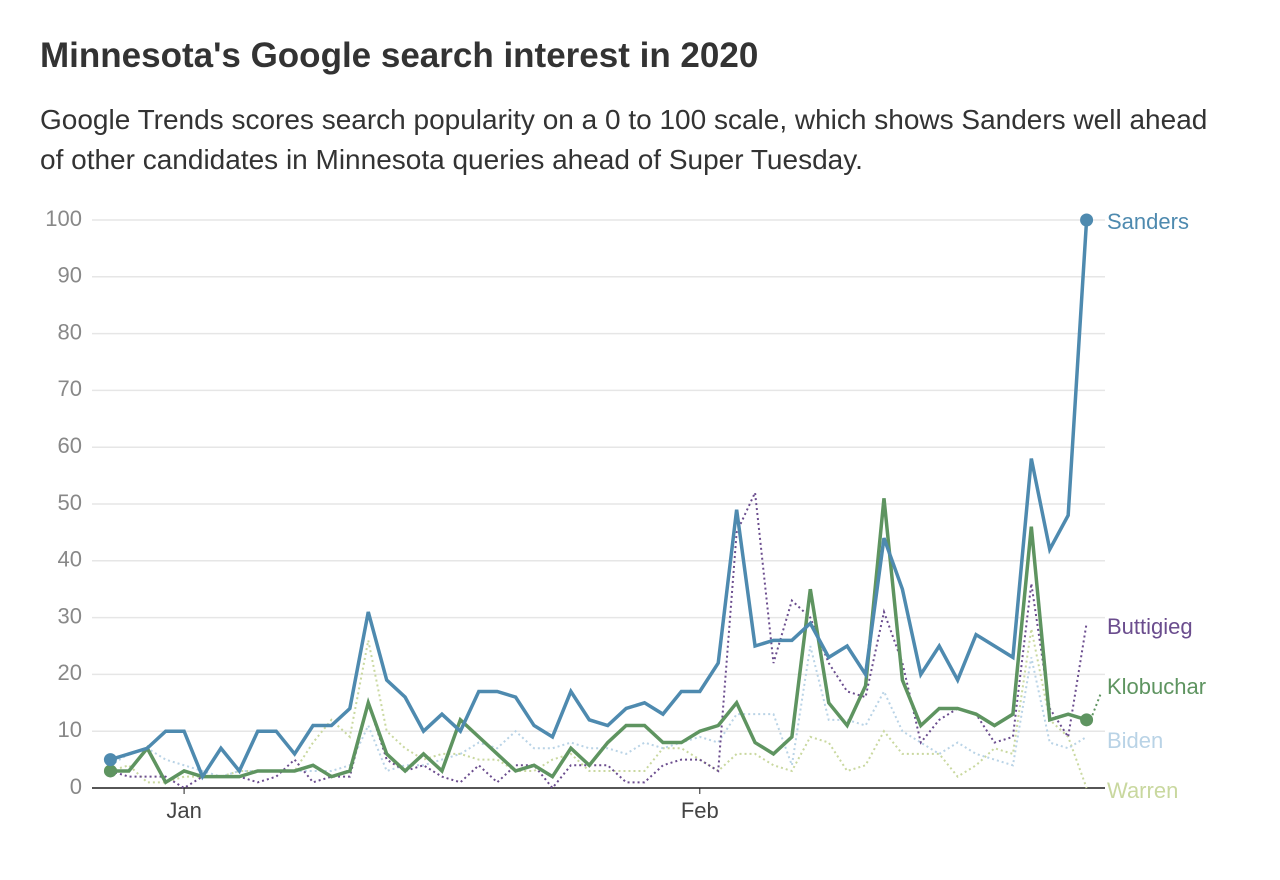 The image size is (1280, 880). I want to click on y-tick-label: 90, so click(70, 275).